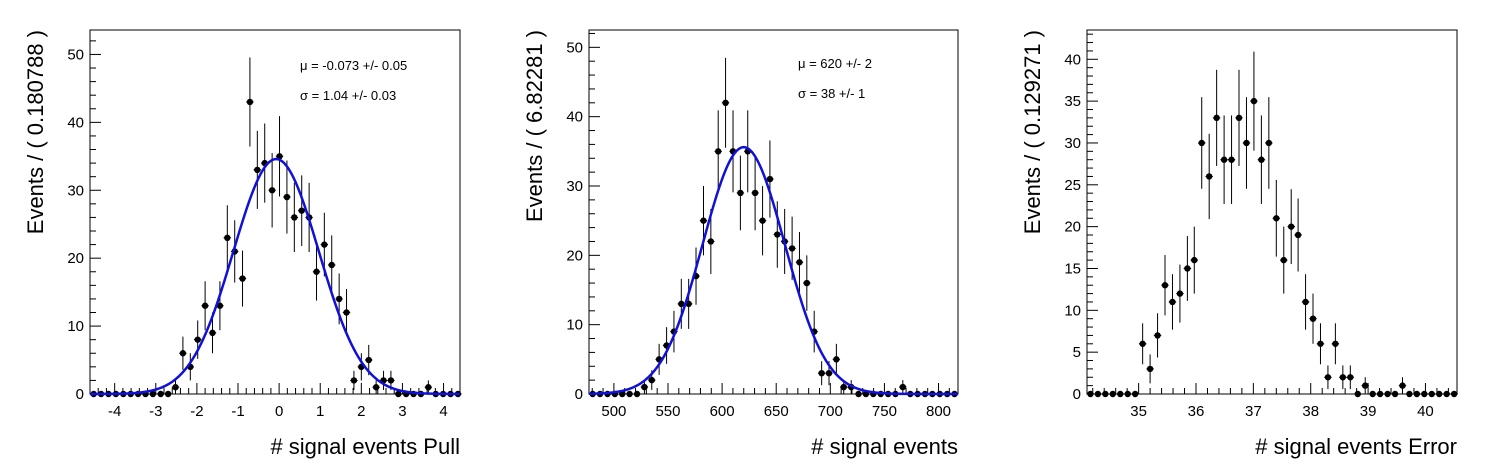 This screenshot has height=472, width=1496. What do you see at coordinates (884, 446) in the screenshot?
I see `x-axis-title: # signal events` at bounding box center [884, 446].